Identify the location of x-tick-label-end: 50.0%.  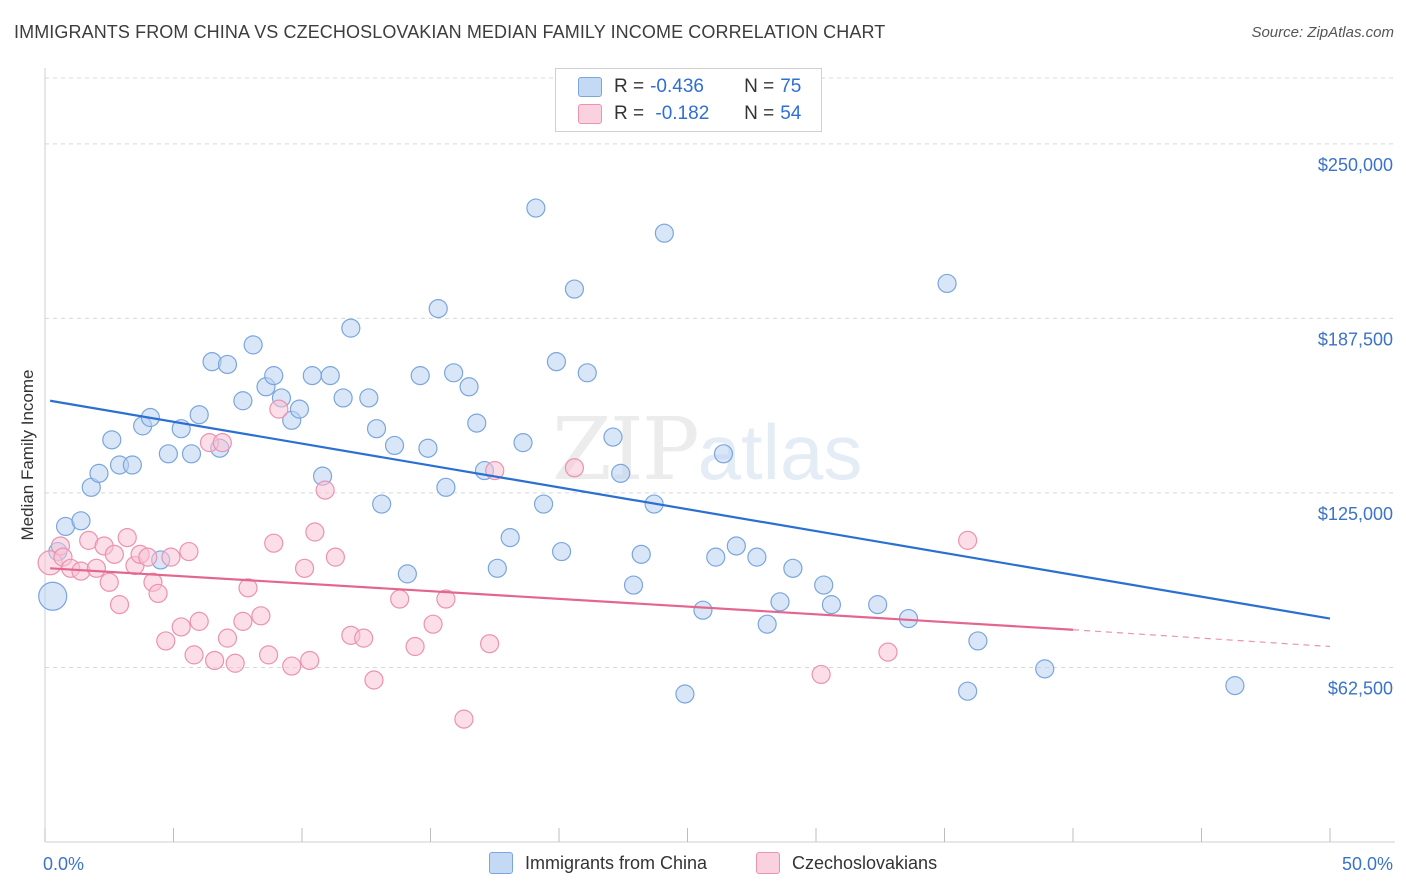
(1367, 864).